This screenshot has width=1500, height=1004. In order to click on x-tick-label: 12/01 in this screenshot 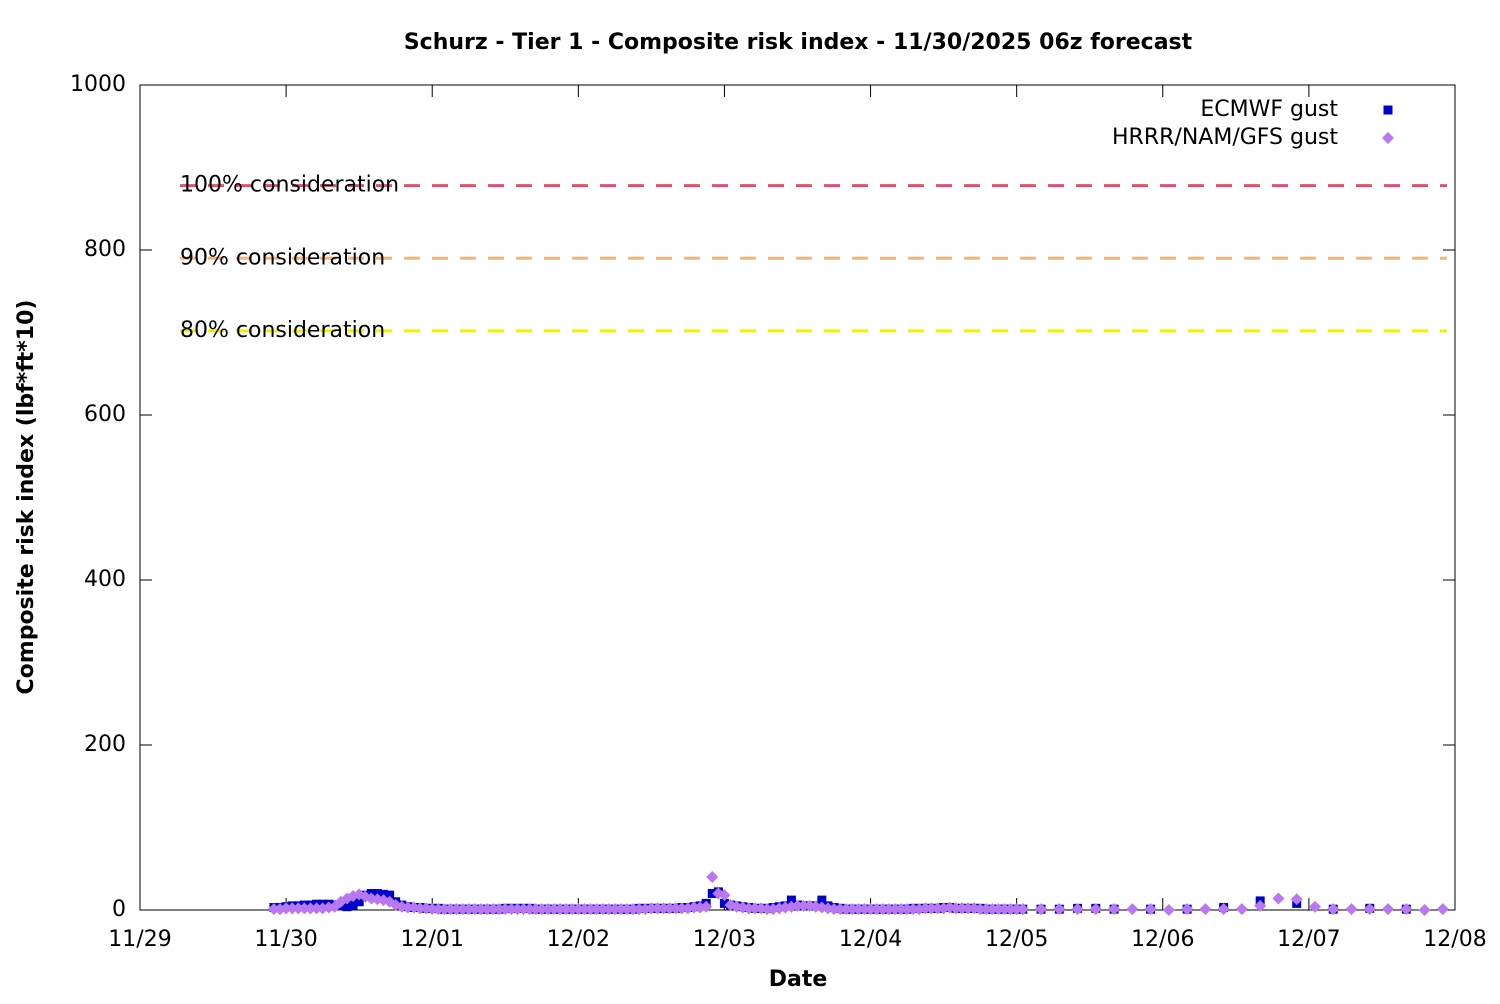, I will do `click(432, 939)`.